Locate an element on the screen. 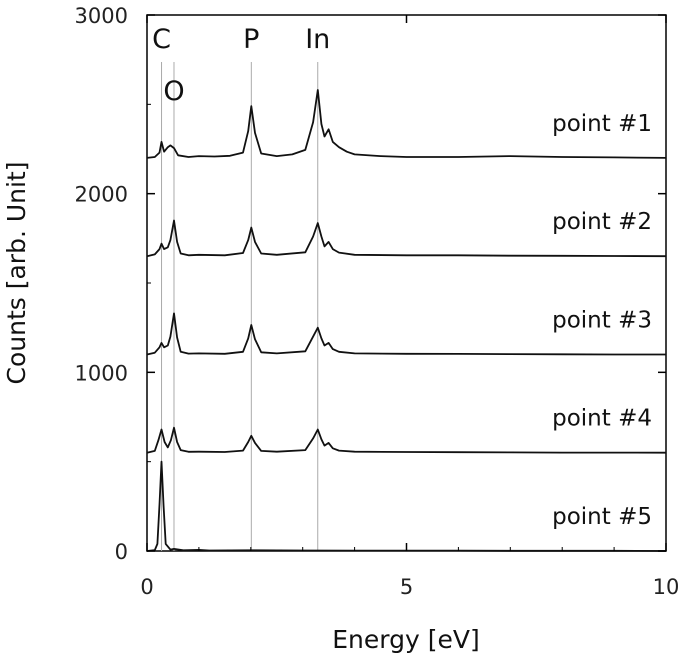 This screenshot has width=685, height=664. series-label-point-3: point #3 is located at coordinates (602, 320).